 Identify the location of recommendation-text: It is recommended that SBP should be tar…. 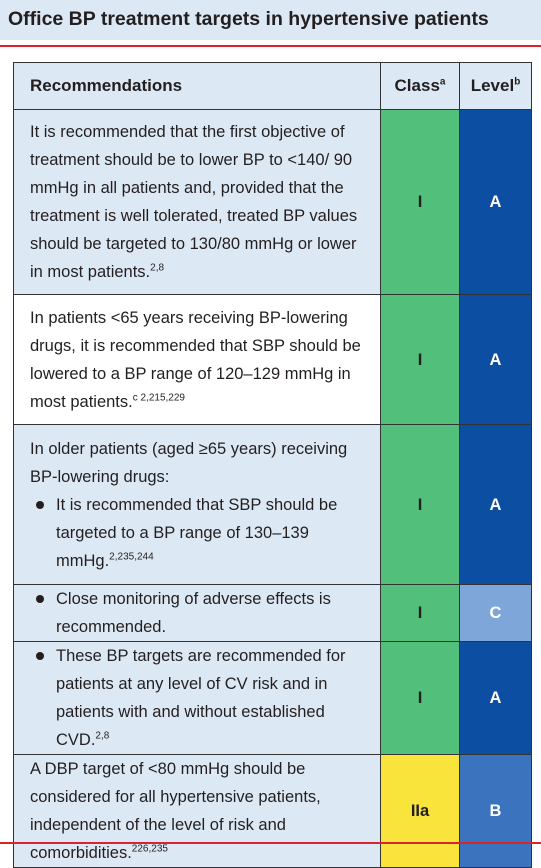
(197, 532).